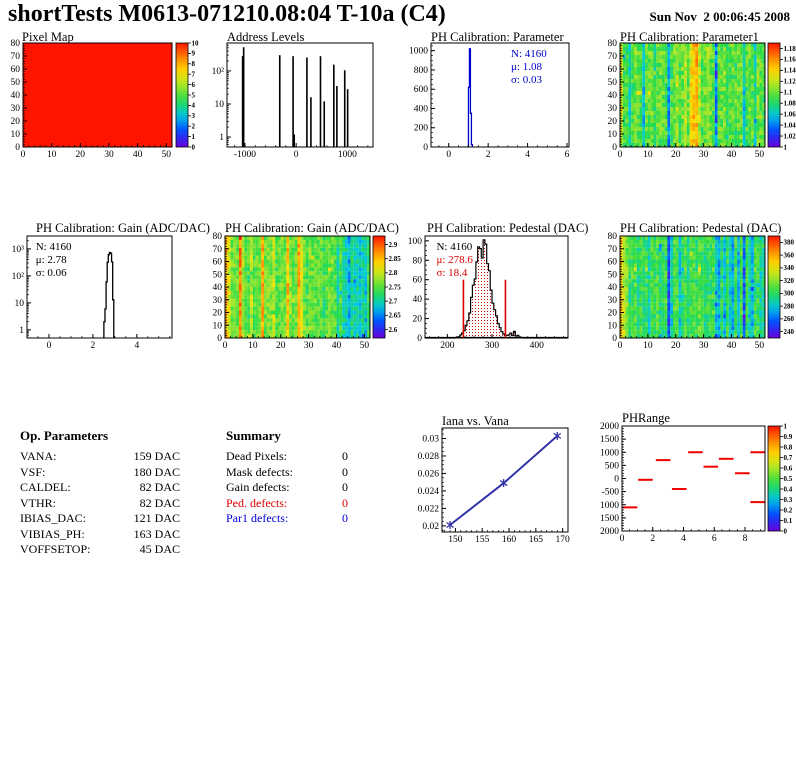 Image resolution: width=796 pixels, height=772 pixels. What do you see at coordinates (429, 492) in the screenshot?
I see `svg-text: 0.024` at bounding box center [429, 492].